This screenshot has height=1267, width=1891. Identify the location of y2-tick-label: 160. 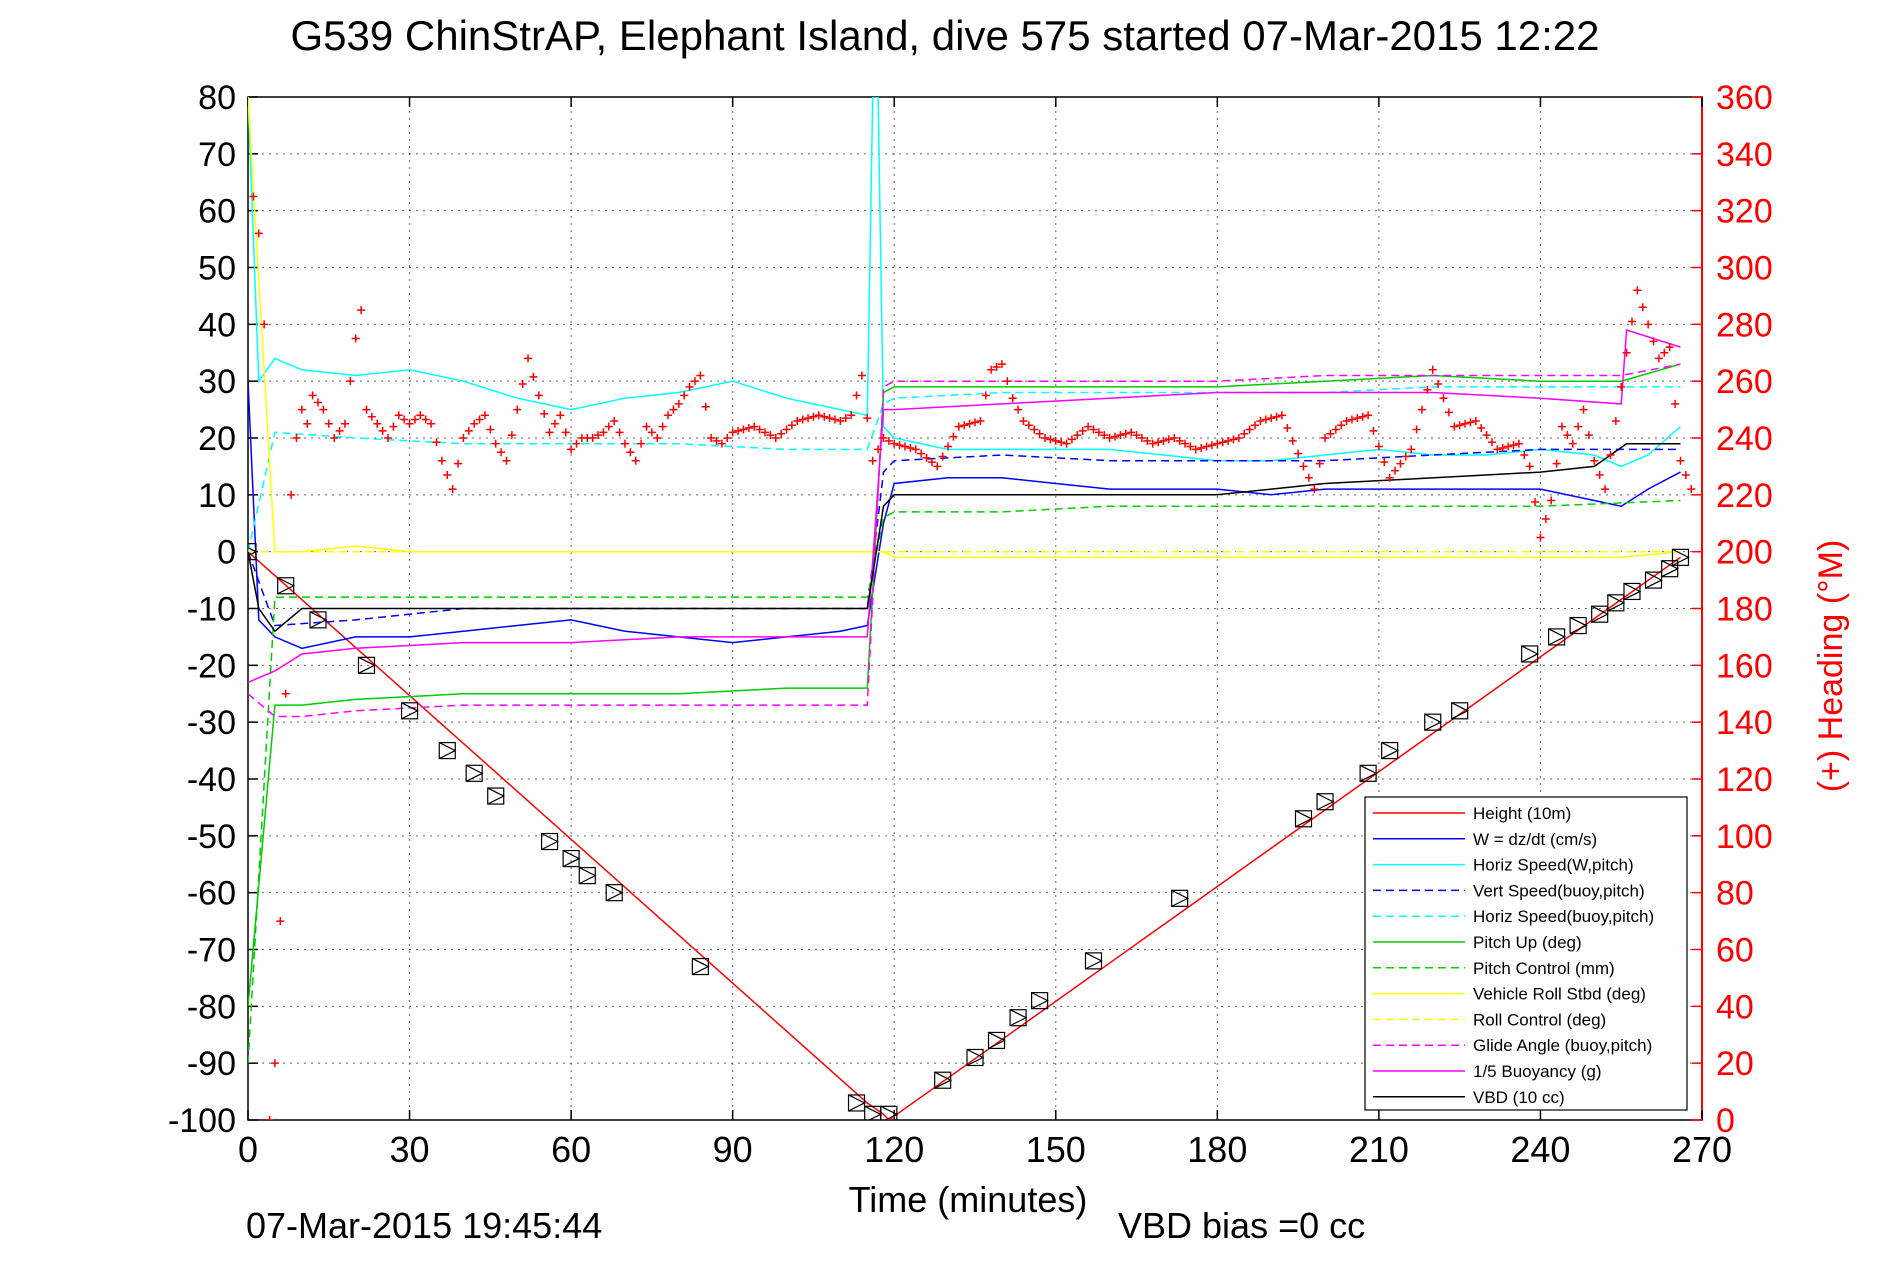
(1744, 666).